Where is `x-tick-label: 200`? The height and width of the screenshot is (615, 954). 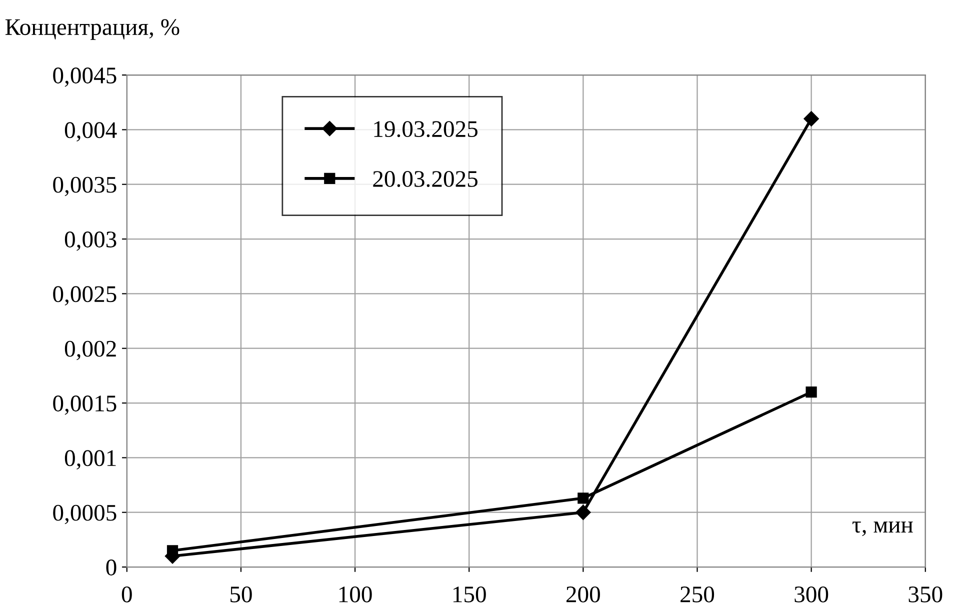
x-tick-label: 200 is located at coordinates (583, 594).